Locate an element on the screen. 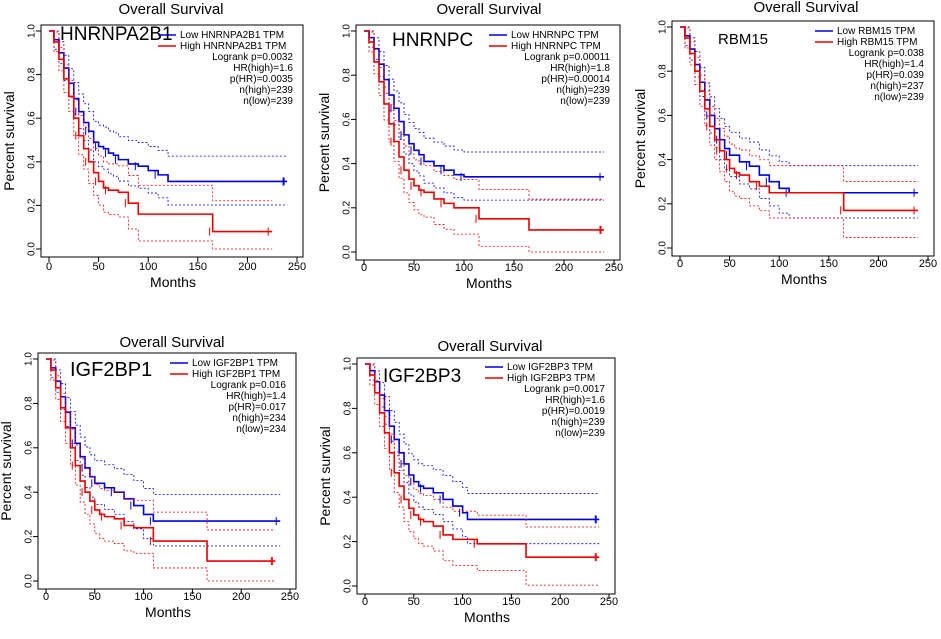  stat-line: HR(high)=1.8 is located at coordinates (580, 68).